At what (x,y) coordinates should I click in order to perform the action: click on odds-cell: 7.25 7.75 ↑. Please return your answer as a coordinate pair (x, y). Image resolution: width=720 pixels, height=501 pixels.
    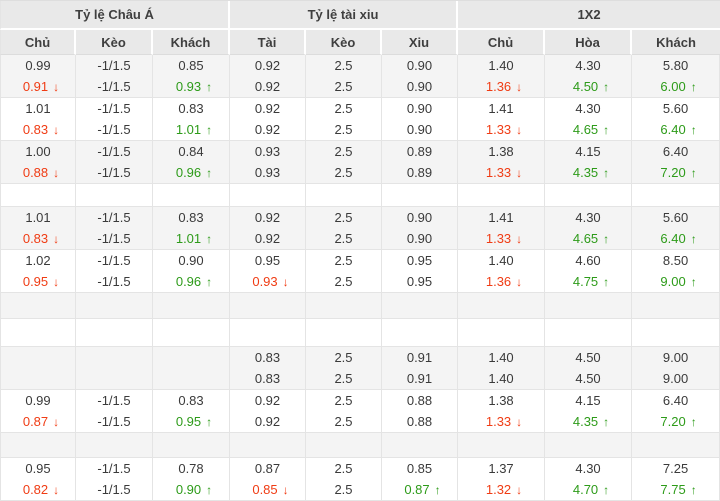
    Looking at the image, I should click on (676, 479).